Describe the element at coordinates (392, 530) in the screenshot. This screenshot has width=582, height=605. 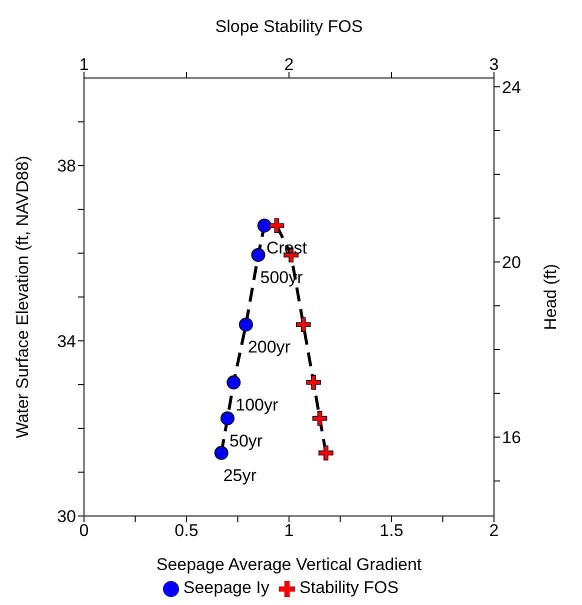
I see `x-tick-label: 1.5` at that location.